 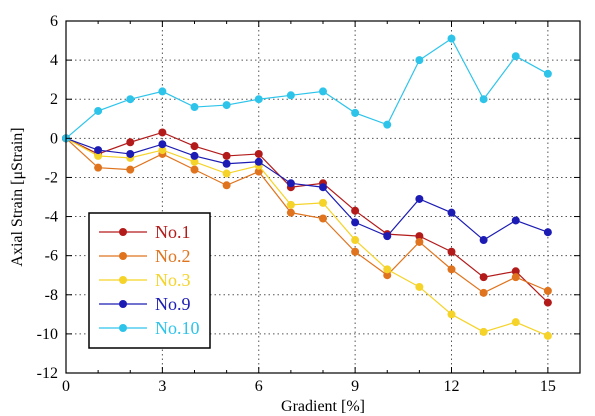 I want to click on legend-item: No.2, so click(x=145, y=256).